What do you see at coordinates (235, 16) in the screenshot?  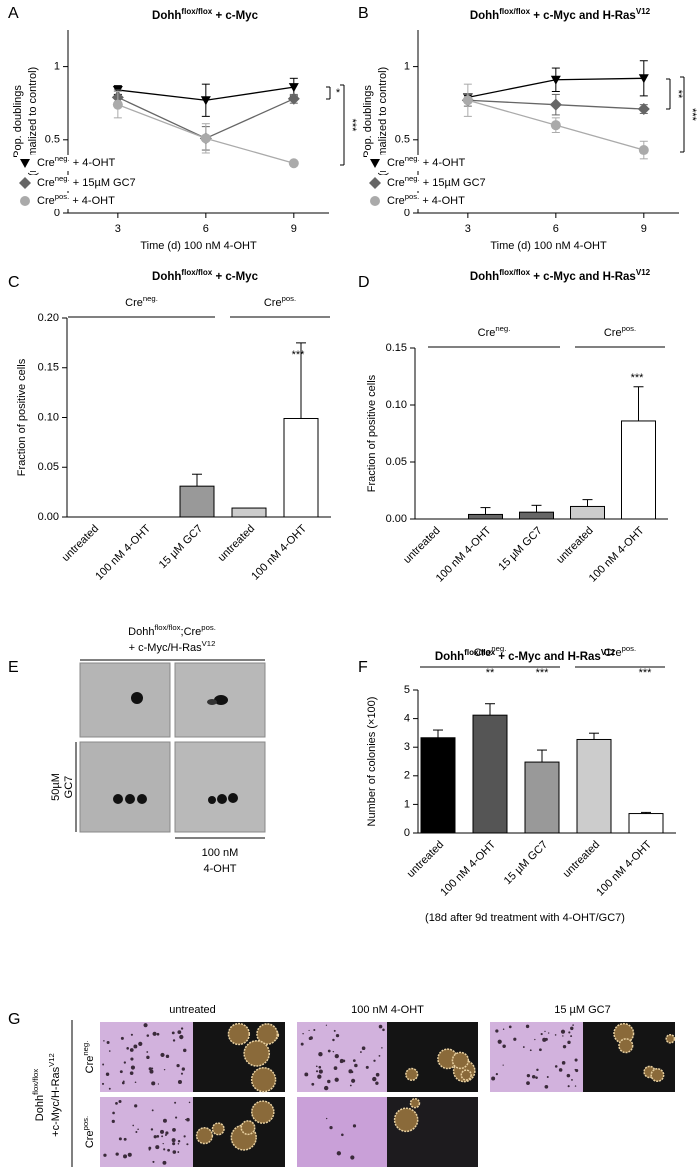 I see `text-part: + c-Myc` at bounding box center [235, 16].